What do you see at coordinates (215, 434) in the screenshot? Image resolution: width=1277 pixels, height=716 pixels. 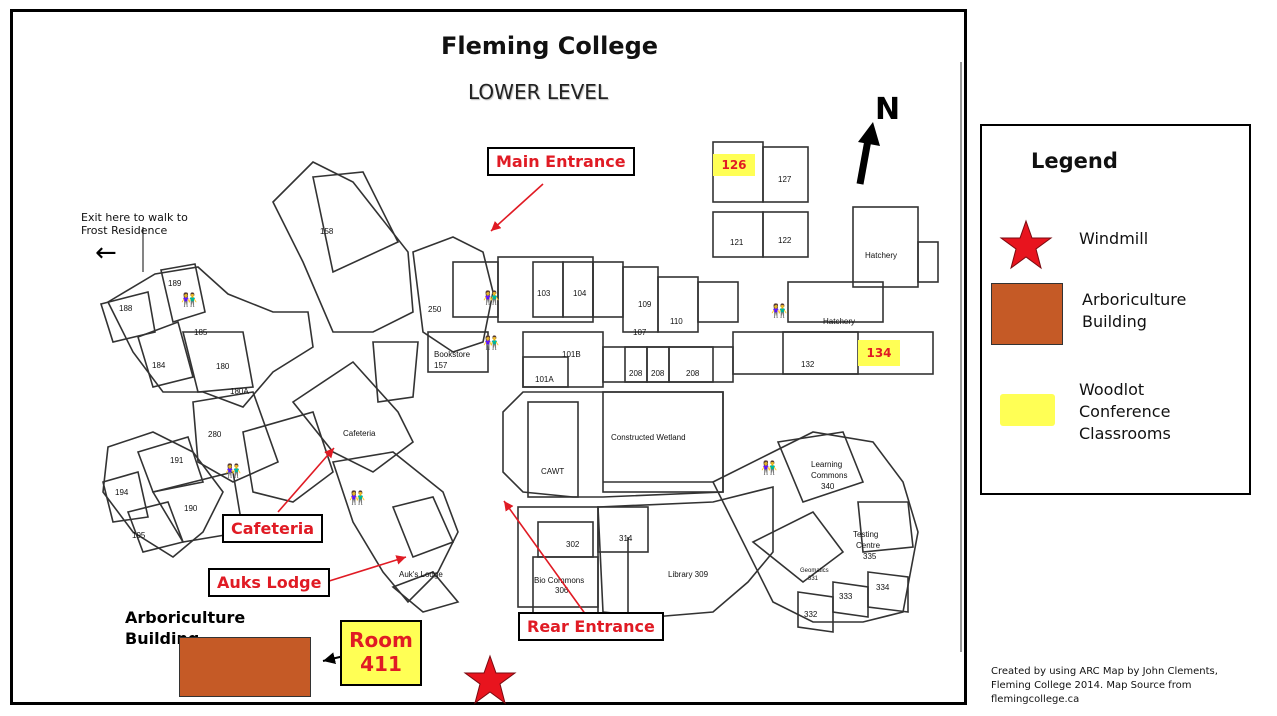 I see `room-280: 280` at bounding box center [215, 434].